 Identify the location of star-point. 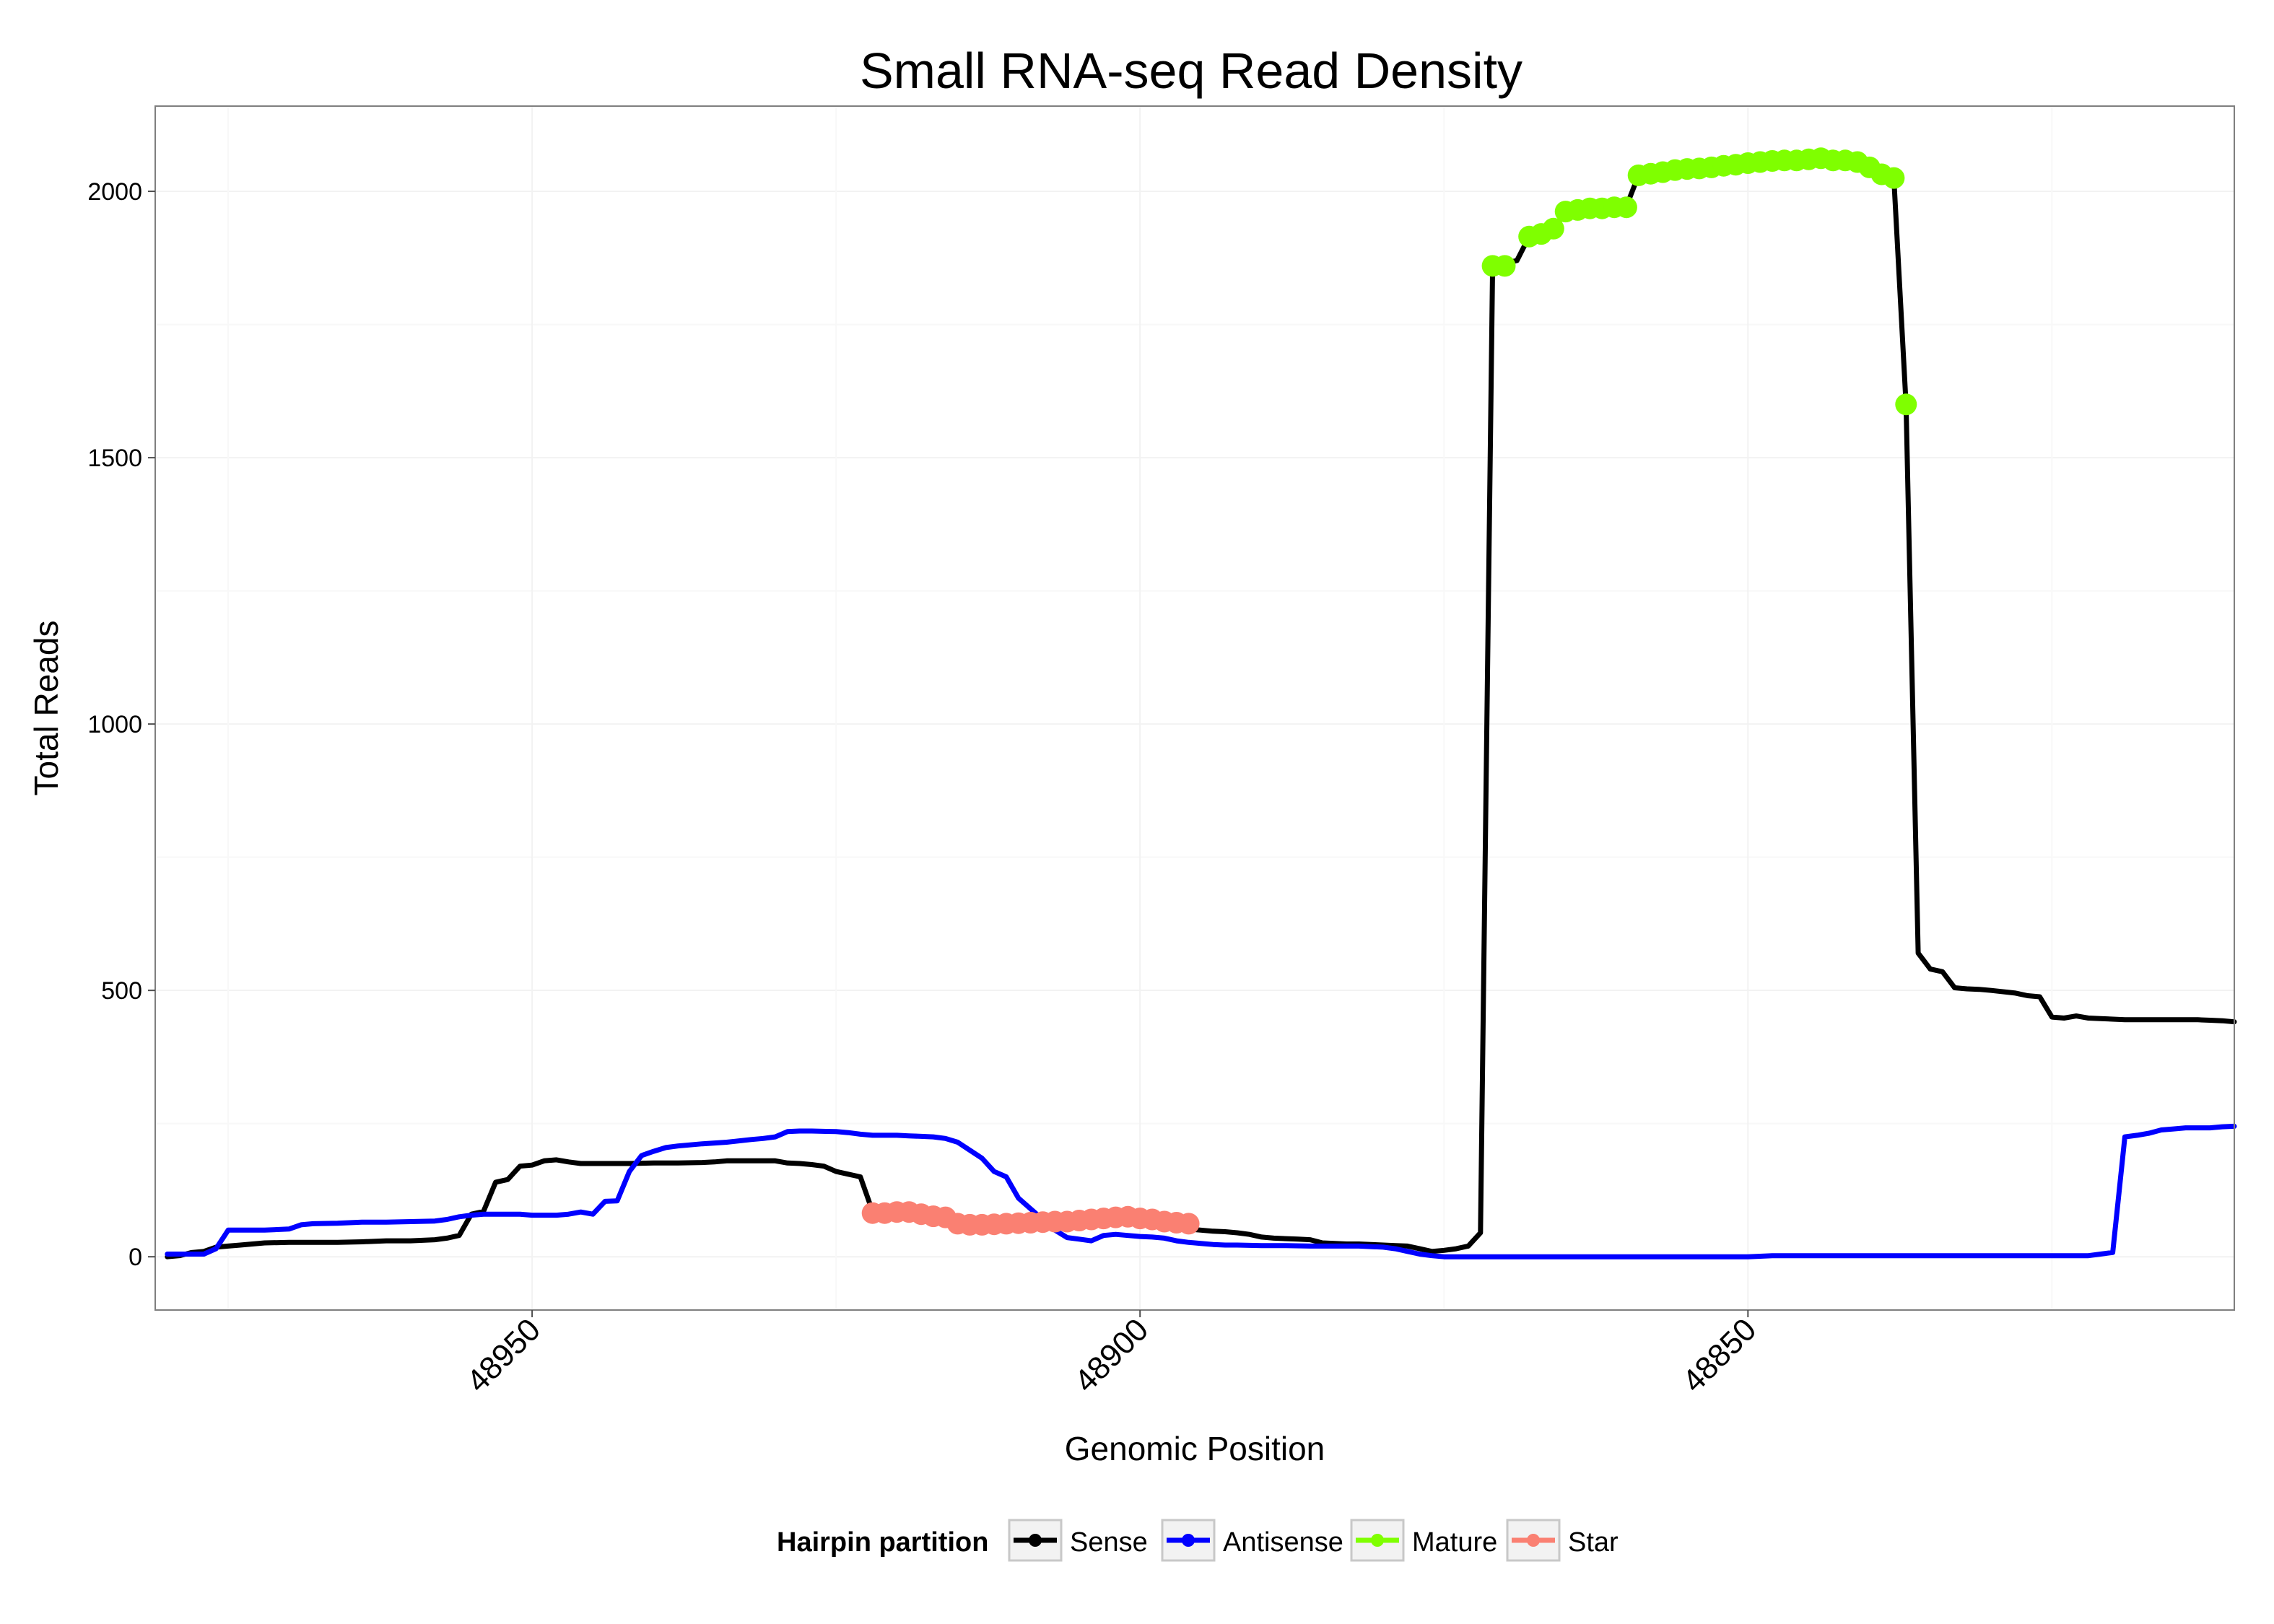
(1189, 1224).